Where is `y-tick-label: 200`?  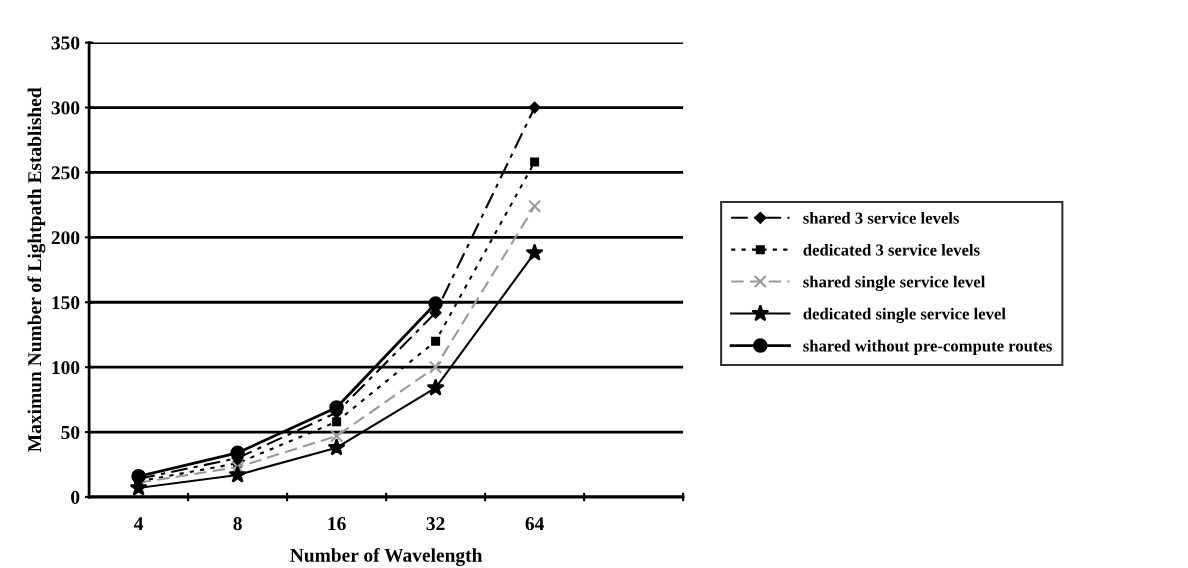
y-tick-label: 200 is located at coordinates (65, 238).